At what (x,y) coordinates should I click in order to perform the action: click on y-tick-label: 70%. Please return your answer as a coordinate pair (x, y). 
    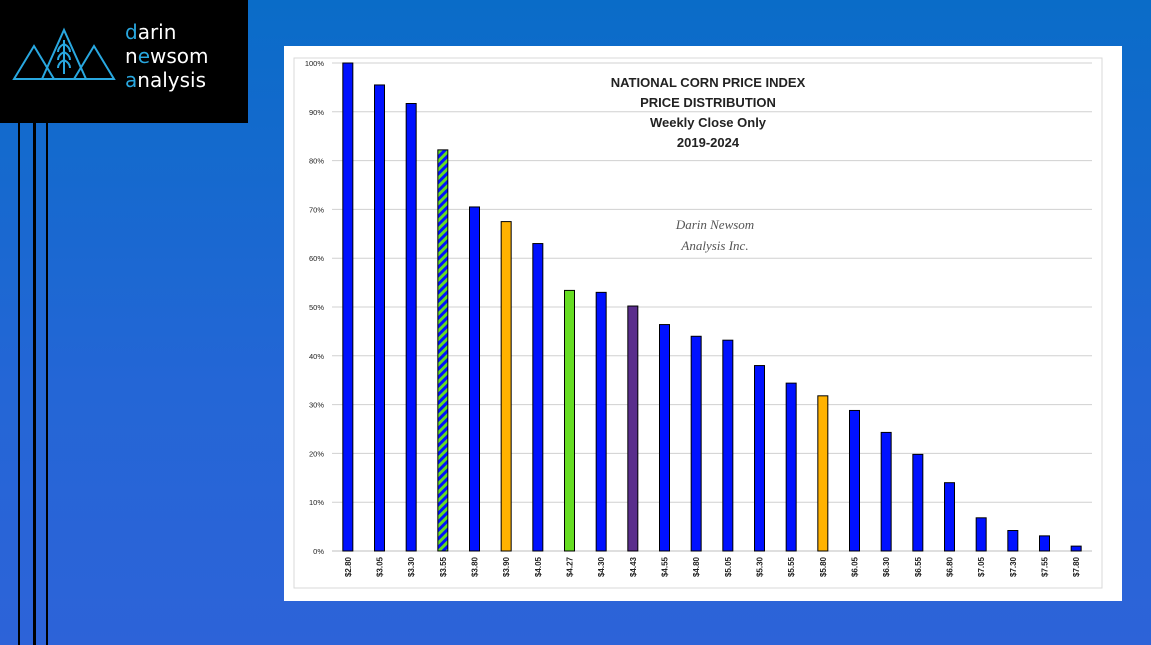
    Looking at the image, I should click on (316, 209).